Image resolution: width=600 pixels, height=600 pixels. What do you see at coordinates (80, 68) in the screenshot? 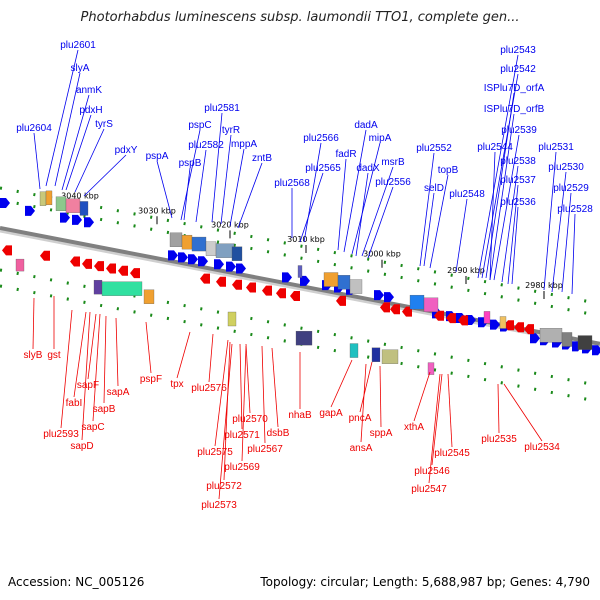
I see `gene-label-top: slyA` at bounding box center [80, 68].